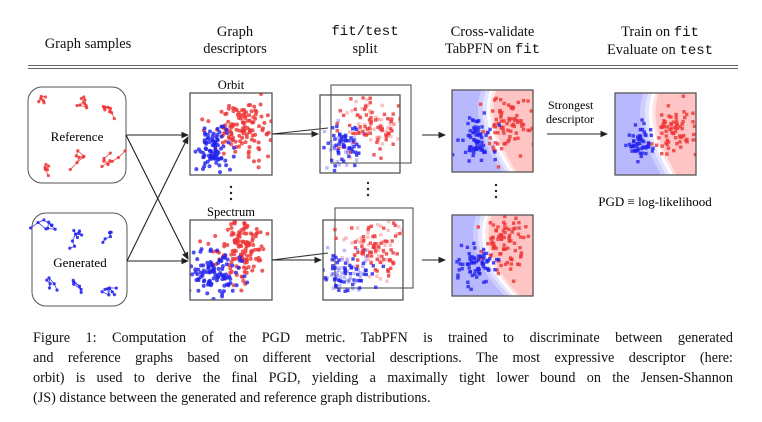 This screenshot has width=762, height=422. What do you see at coordinates (383, 68) in the screenshot?
I see `header-rule-bottom` at bounding box center [383, 68].